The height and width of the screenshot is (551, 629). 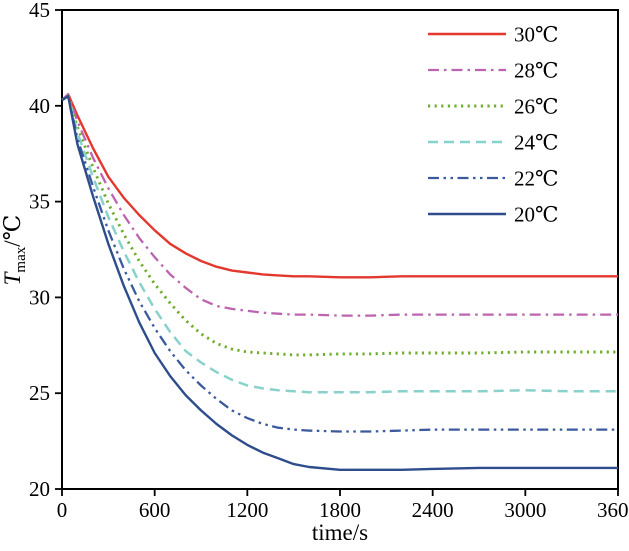 I want to click on y-tick-label: 45, so click(x=39, y=11).